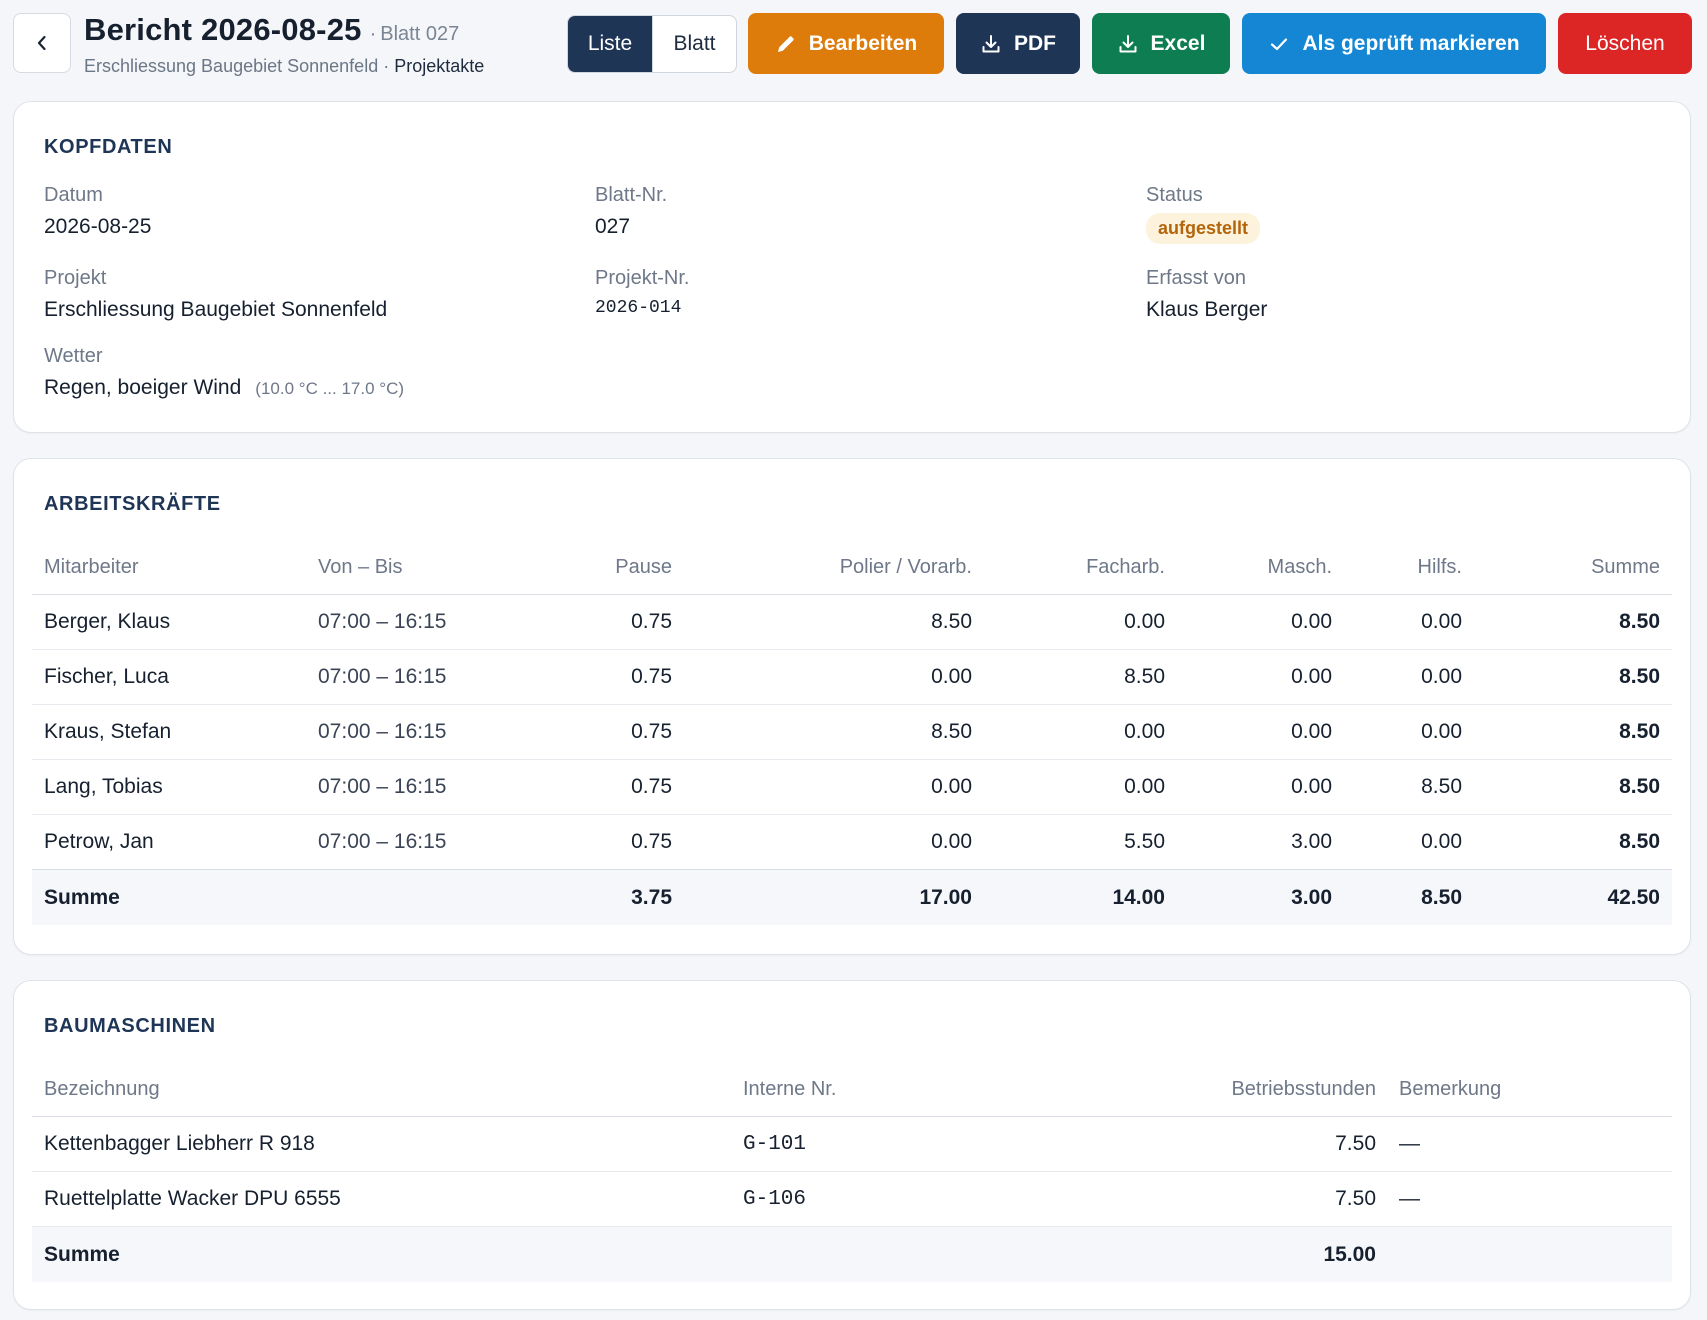  I want to click on wetter-value: Regen, boeiger Wind, so click(143, 387).